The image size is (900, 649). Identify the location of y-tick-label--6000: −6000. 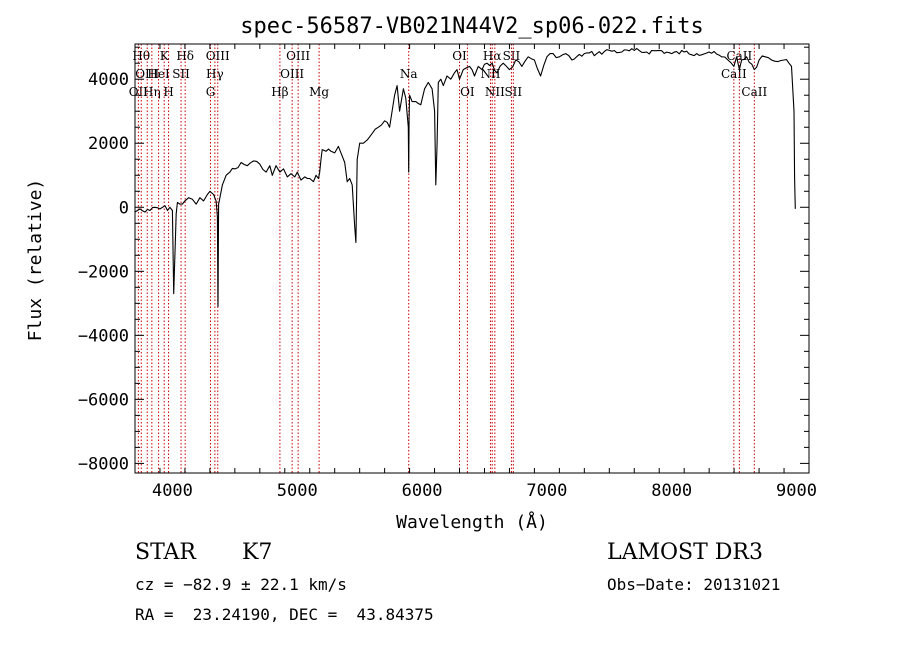
(103, 400).